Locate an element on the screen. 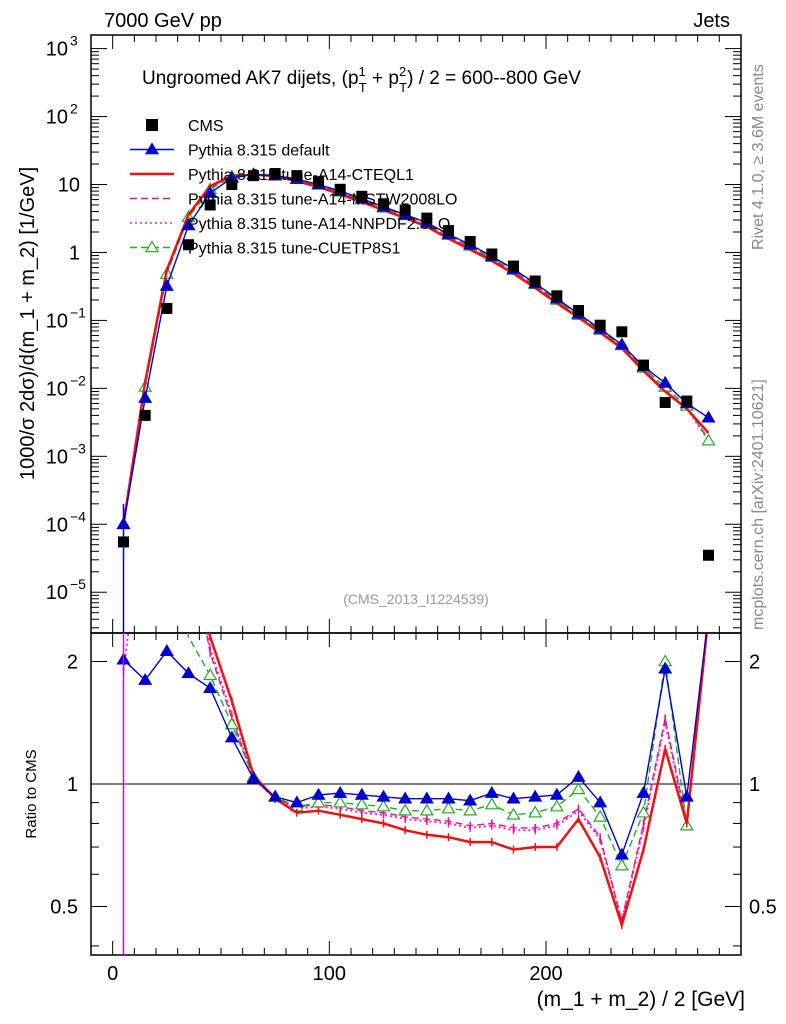 Image resolution: width=786 pixels, height=1024 pixels. header-right: Jets is located at coordinates (711, 21).